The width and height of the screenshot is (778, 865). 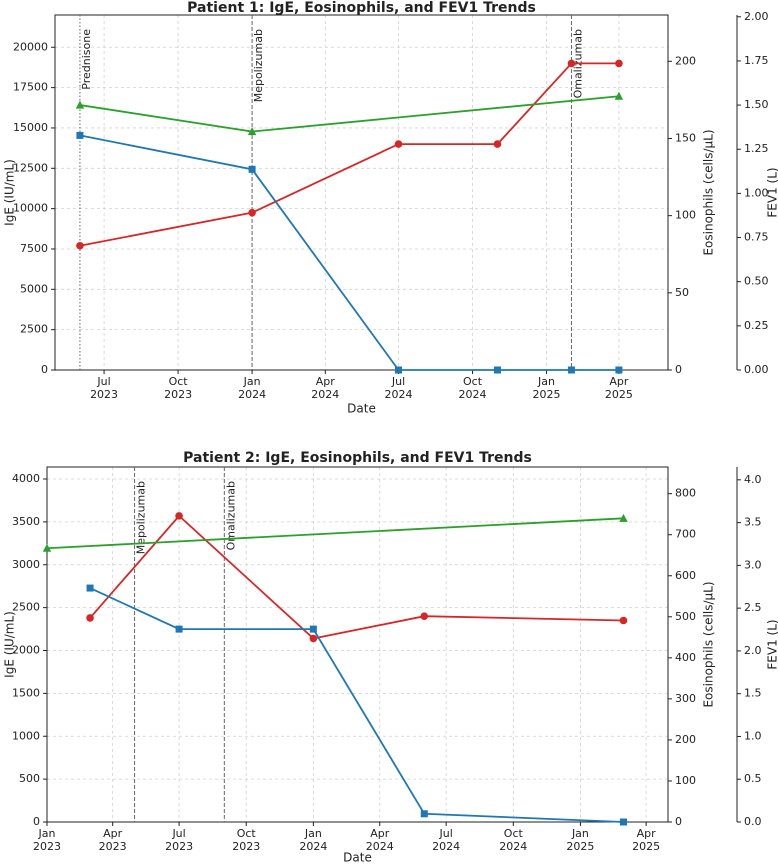 What do you see at coordinates (753, 650) in the screenshot?
I see `y-tick-label: 2.0` at bounding box center [753, 650].